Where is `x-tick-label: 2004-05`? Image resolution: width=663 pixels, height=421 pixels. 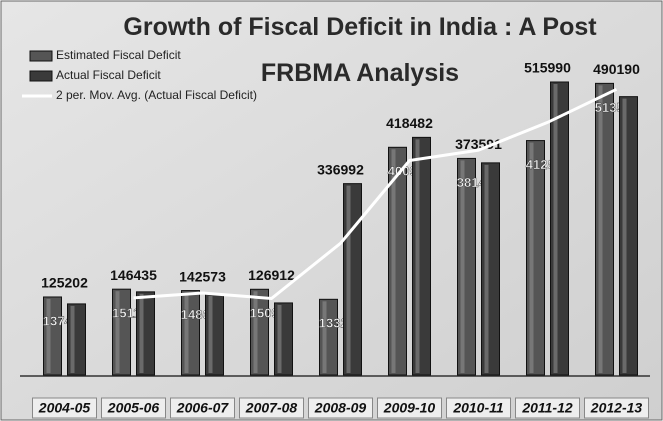 x-tick-label: 2004-05 is located at coordinates (64, 408).